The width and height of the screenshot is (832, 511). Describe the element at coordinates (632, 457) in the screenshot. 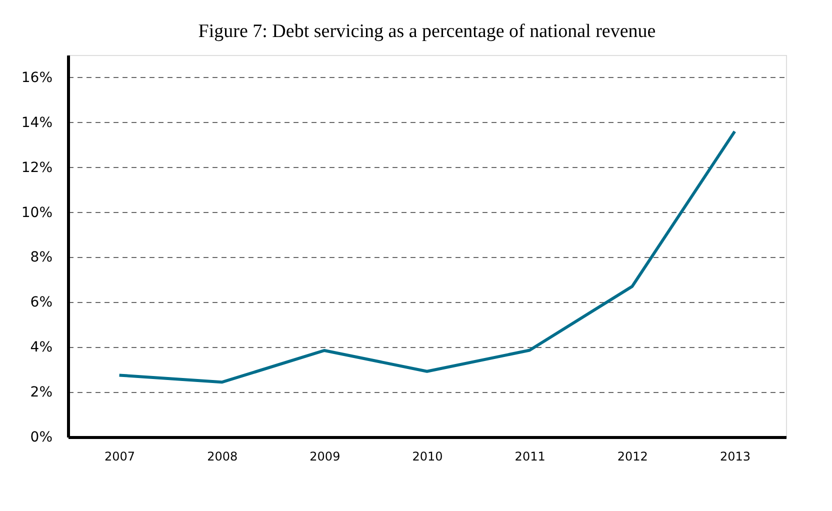

I see `x-tick-label: 2012` at that location.